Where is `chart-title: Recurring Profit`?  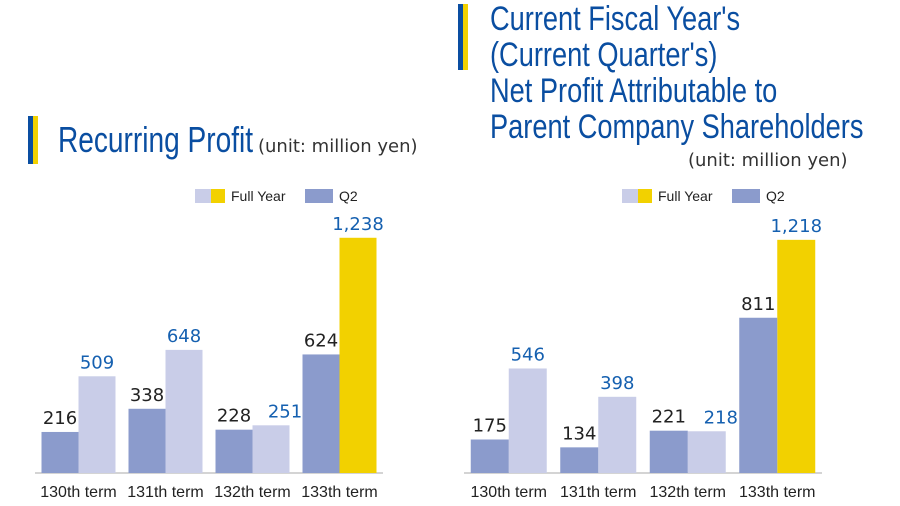 chart-title: Recurring Profit is located at coordinates (156, 139).